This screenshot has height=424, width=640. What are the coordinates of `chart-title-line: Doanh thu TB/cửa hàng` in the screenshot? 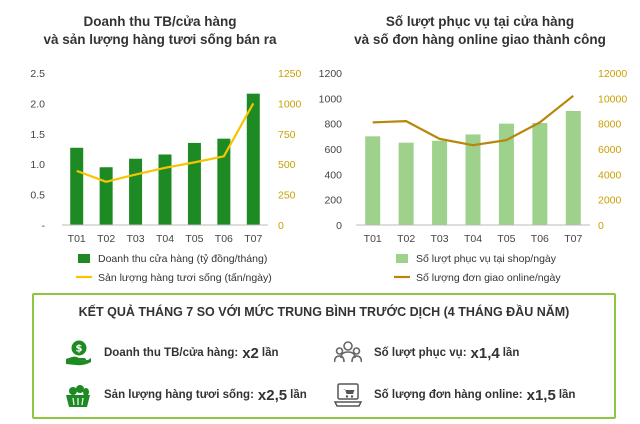 It's located at (159, 21).